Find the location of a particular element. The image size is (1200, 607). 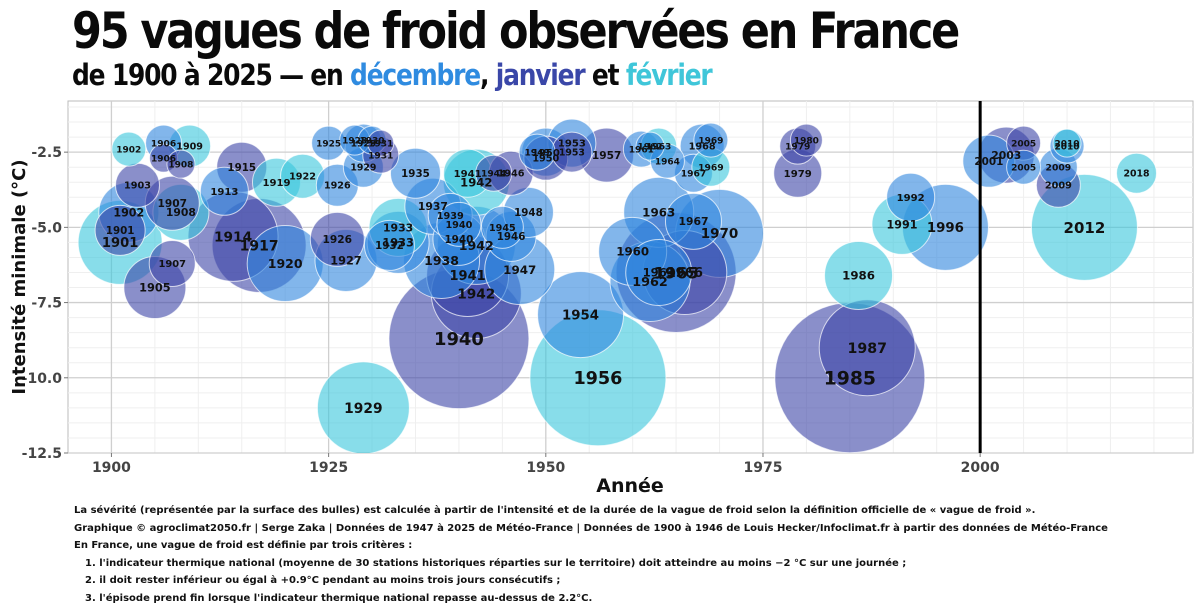

bubble-label: 1942 is located at coordinates (476, 294).